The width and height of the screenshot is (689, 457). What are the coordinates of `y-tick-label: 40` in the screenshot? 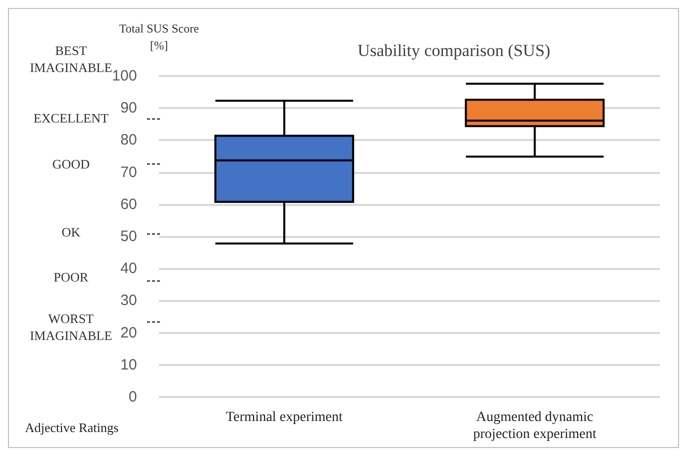 It's located at (128, 269).